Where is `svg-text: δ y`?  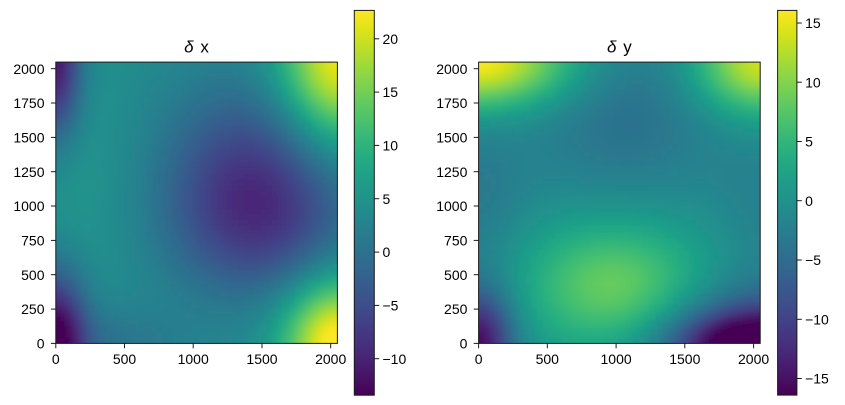 svg-text: δ y is located at coordinates (619, 47).